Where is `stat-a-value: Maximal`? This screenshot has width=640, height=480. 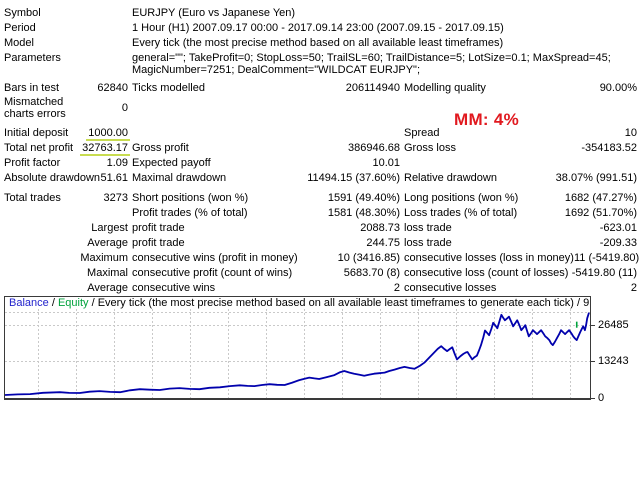 stat-a-value: Maximal is located at coordinates (107, 273).